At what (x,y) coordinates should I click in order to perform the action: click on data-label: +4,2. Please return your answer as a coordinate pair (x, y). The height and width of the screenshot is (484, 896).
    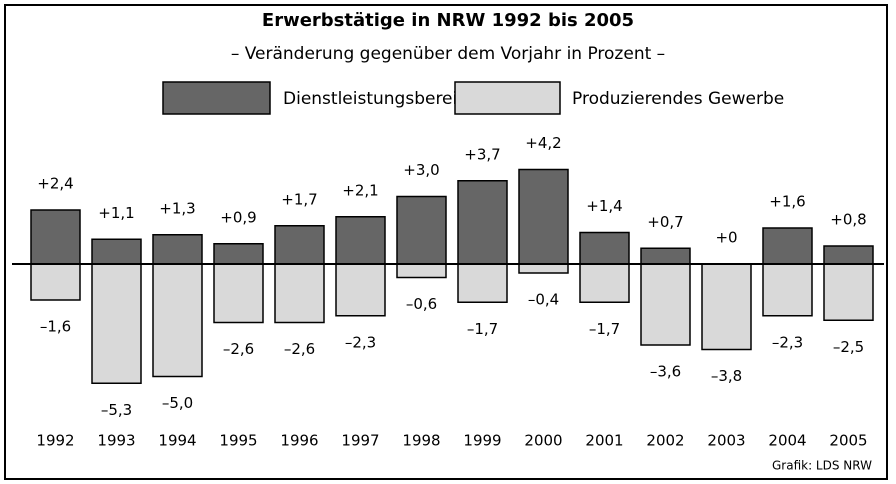
    Looking at the image, I should click on (543, 143).